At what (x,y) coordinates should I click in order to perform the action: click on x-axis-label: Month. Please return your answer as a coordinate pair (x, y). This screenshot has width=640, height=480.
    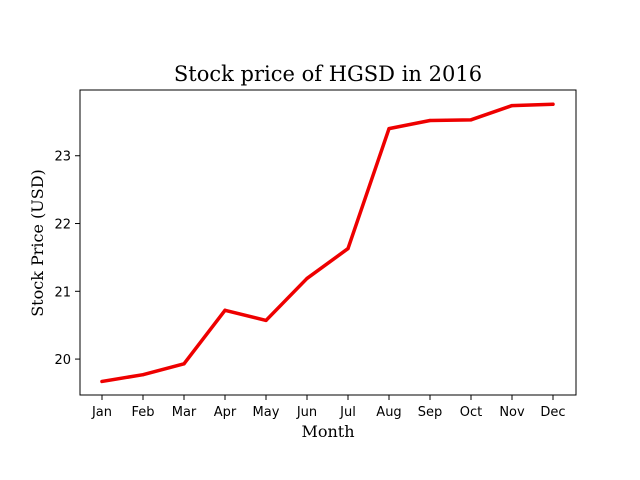
    Looking at the image, I should click on (327, 431).